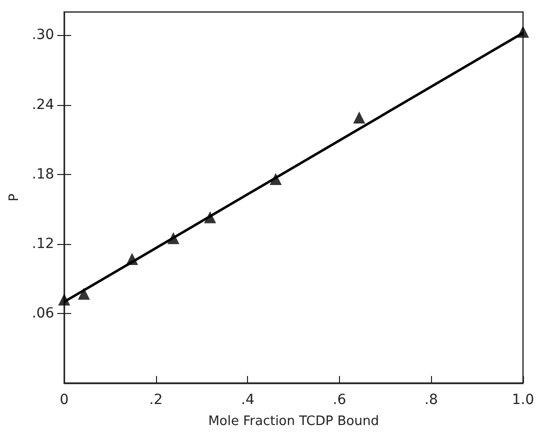 The width and height of the screenshot is (541, 435). Describe the element at coordinates (43, 174) in the screenshot. I see `y-tick-label: .18` at that location.